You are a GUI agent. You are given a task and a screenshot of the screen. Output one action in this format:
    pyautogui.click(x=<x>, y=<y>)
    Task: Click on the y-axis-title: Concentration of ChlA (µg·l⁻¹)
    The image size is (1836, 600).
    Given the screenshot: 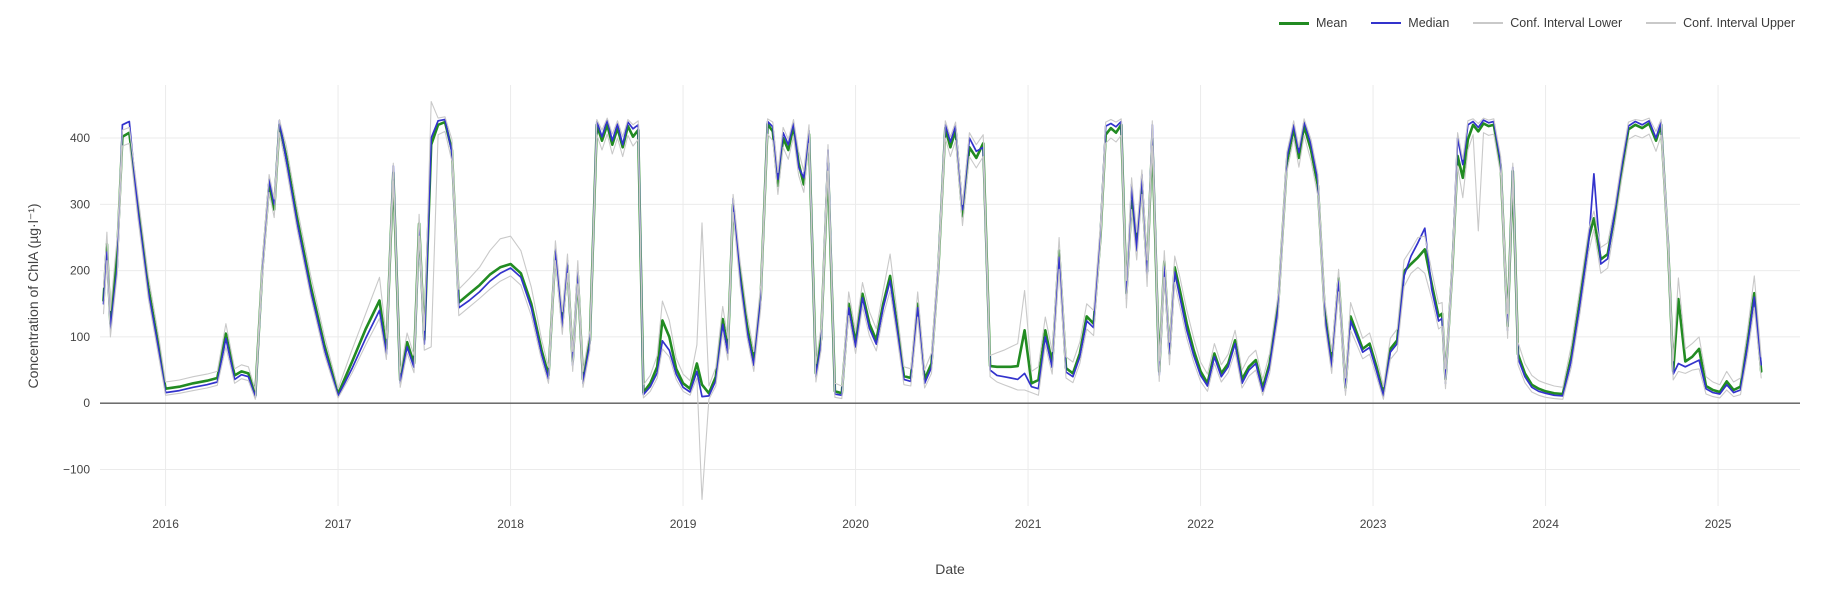 What is the action you would take?
    pyautogui.click(x=33, y=295)
    